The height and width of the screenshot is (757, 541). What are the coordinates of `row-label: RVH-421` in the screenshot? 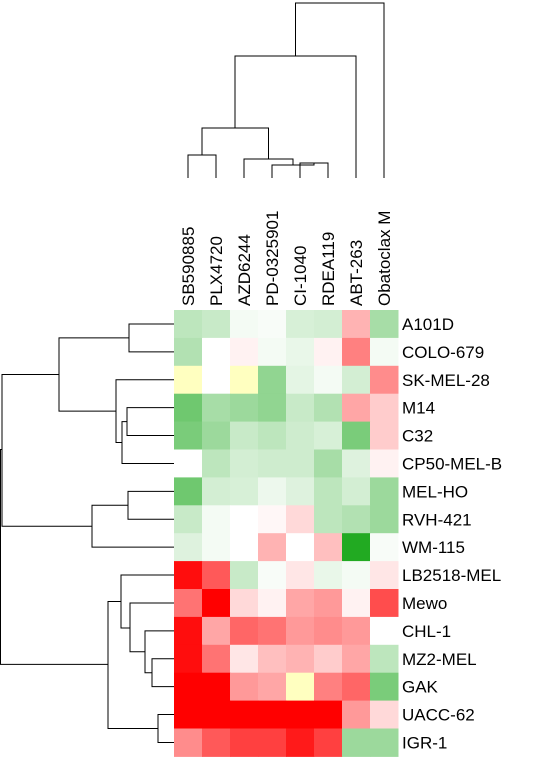 It's located at (437, 519).